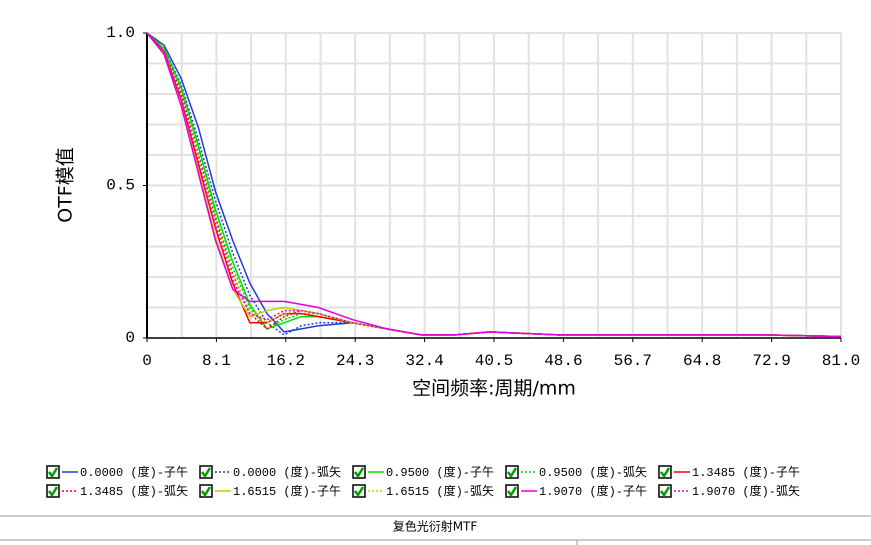 The image size is (871, 545). What do you see at coordinates (494, 361) in the screenshot?
I see `x-tick-label: 40.5` at bounding box center [494, 361].